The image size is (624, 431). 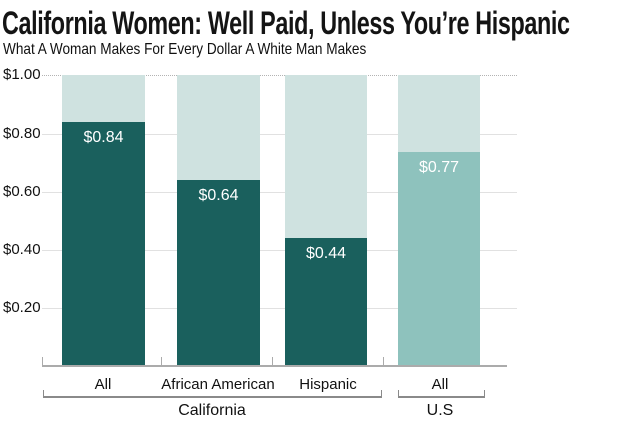 I want to click on x-label-california-hispanic: Hispanic, so click(x=328, y=384).